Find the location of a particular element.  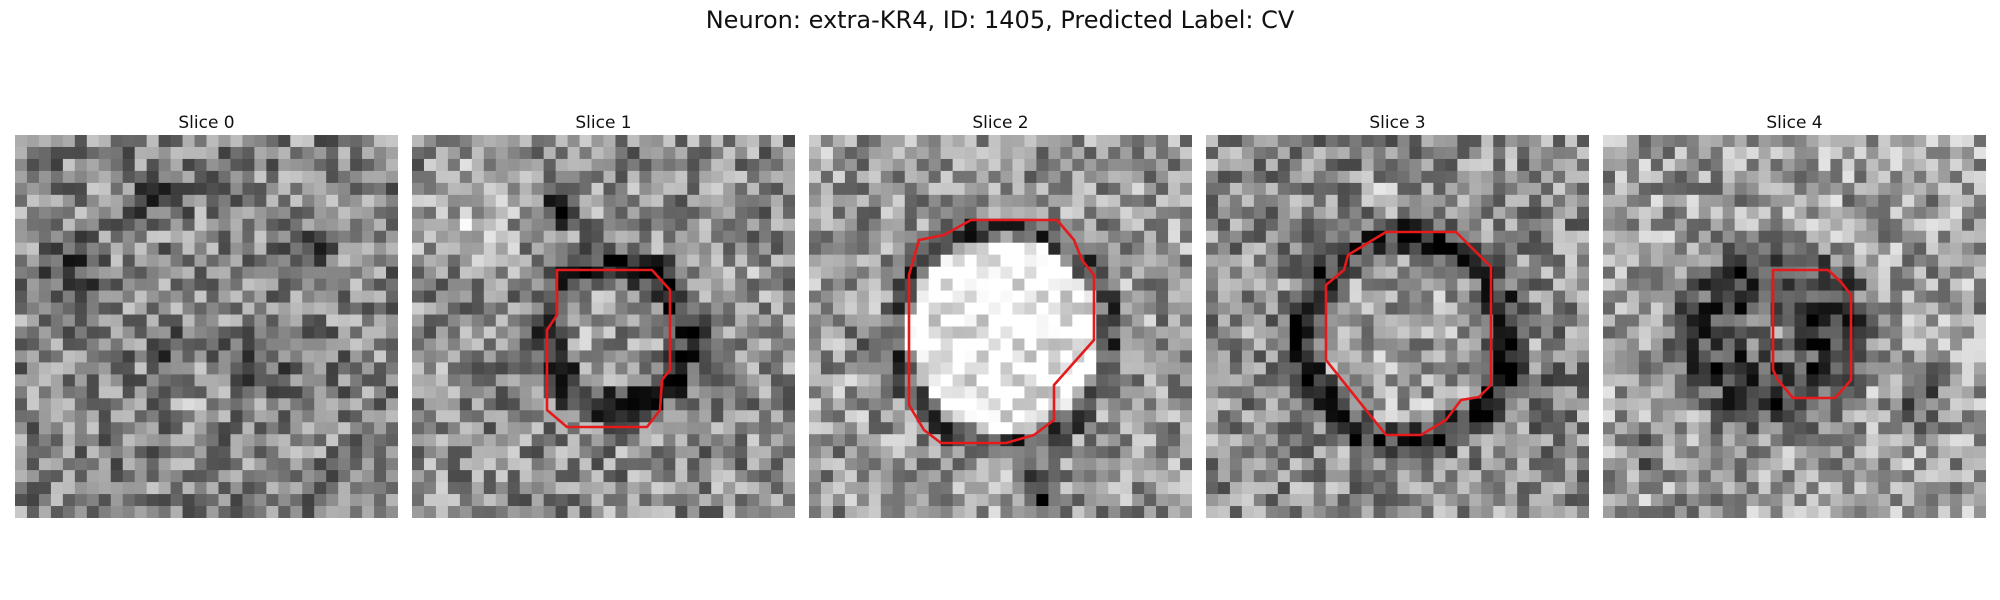

slice-panel-4: Slice 4 is located at coordinates (1794, 315).